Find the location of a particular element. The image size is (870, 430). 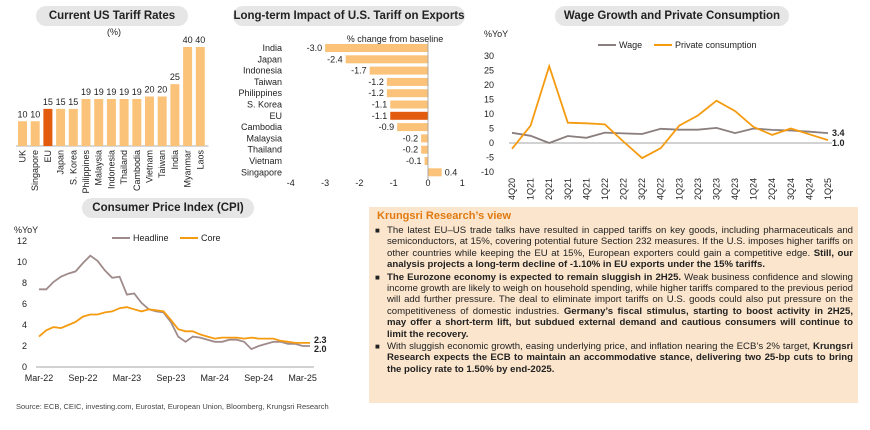

impact-bar-eu is located at coordinates (409, 115).